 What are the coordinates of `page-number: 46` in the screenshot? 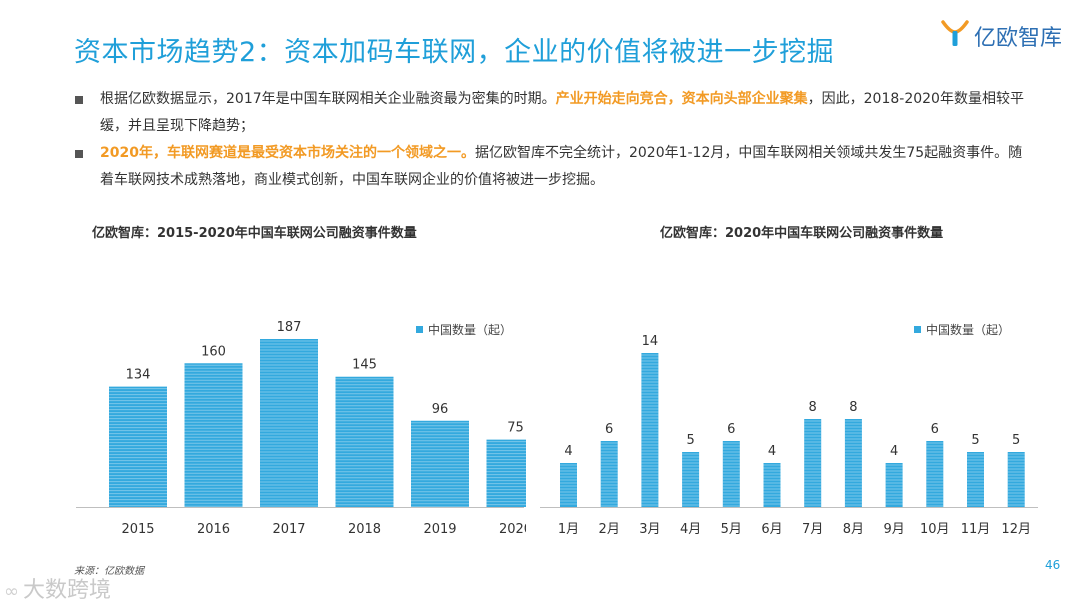 It's located at (1053, 565).